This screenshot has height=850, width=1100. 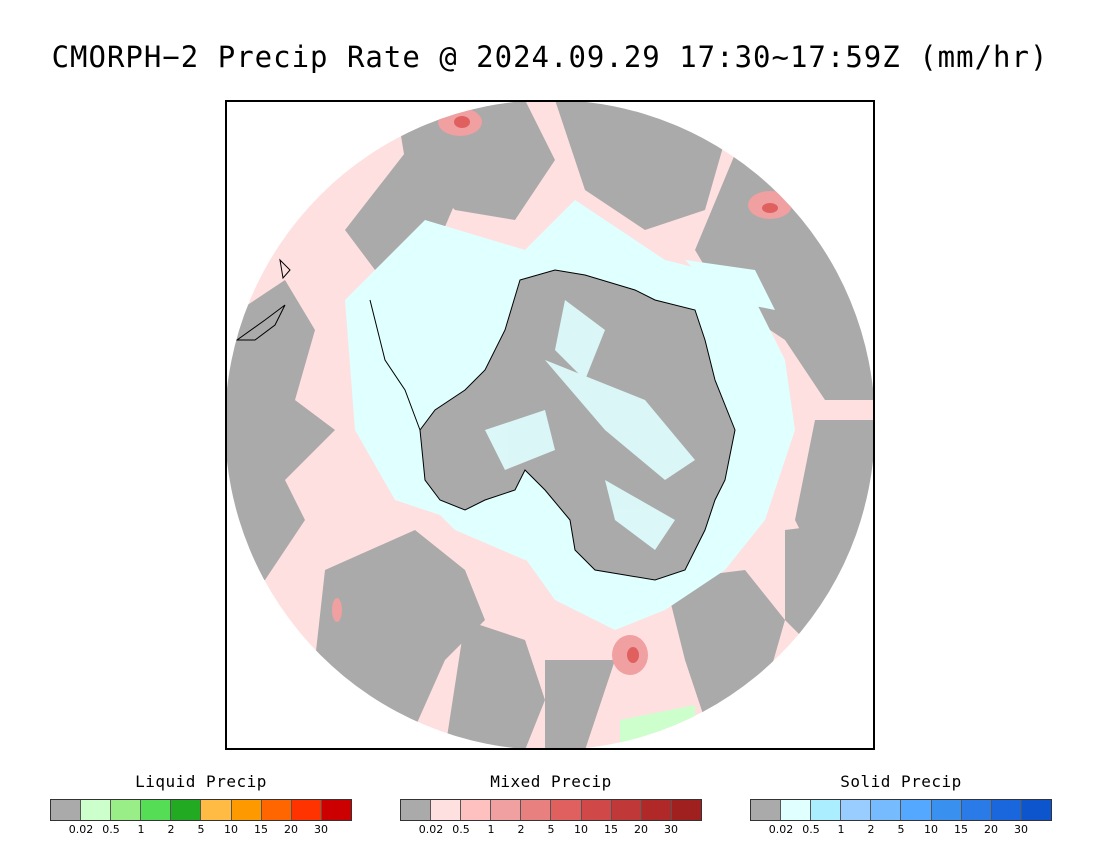 I want to click on legend-liquid-precip: Liquid Precip 0.02 0.5 1 2 5 10 15 20 30, so click(x=201, y=807).